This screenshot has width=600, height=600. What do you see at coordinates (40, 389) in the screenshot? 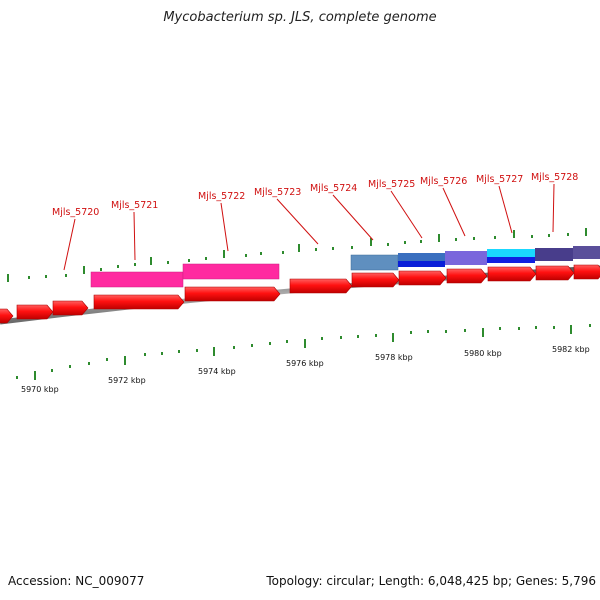
I see `kbp-label: 5970 kbp` at bounding box center [40, 389].